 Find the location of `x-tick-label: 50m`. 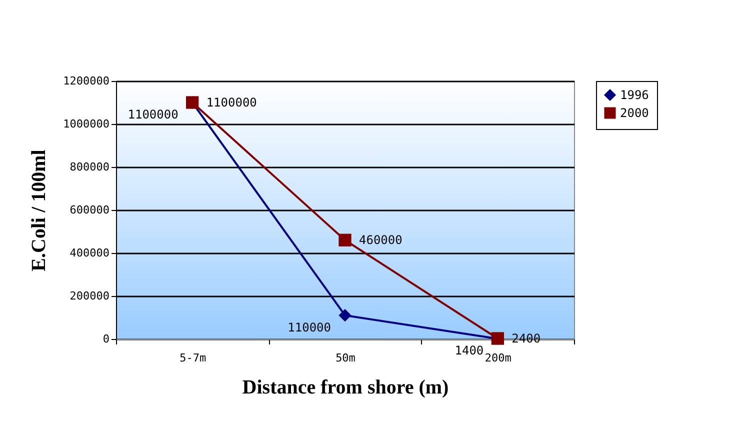

x-tick-label: 50m is located at coordinates (346, 358).